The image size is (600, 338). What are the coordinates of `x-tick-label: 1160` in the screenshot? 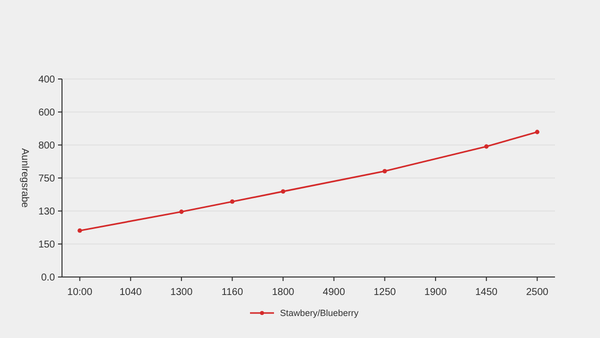 It's located at (233, 292).